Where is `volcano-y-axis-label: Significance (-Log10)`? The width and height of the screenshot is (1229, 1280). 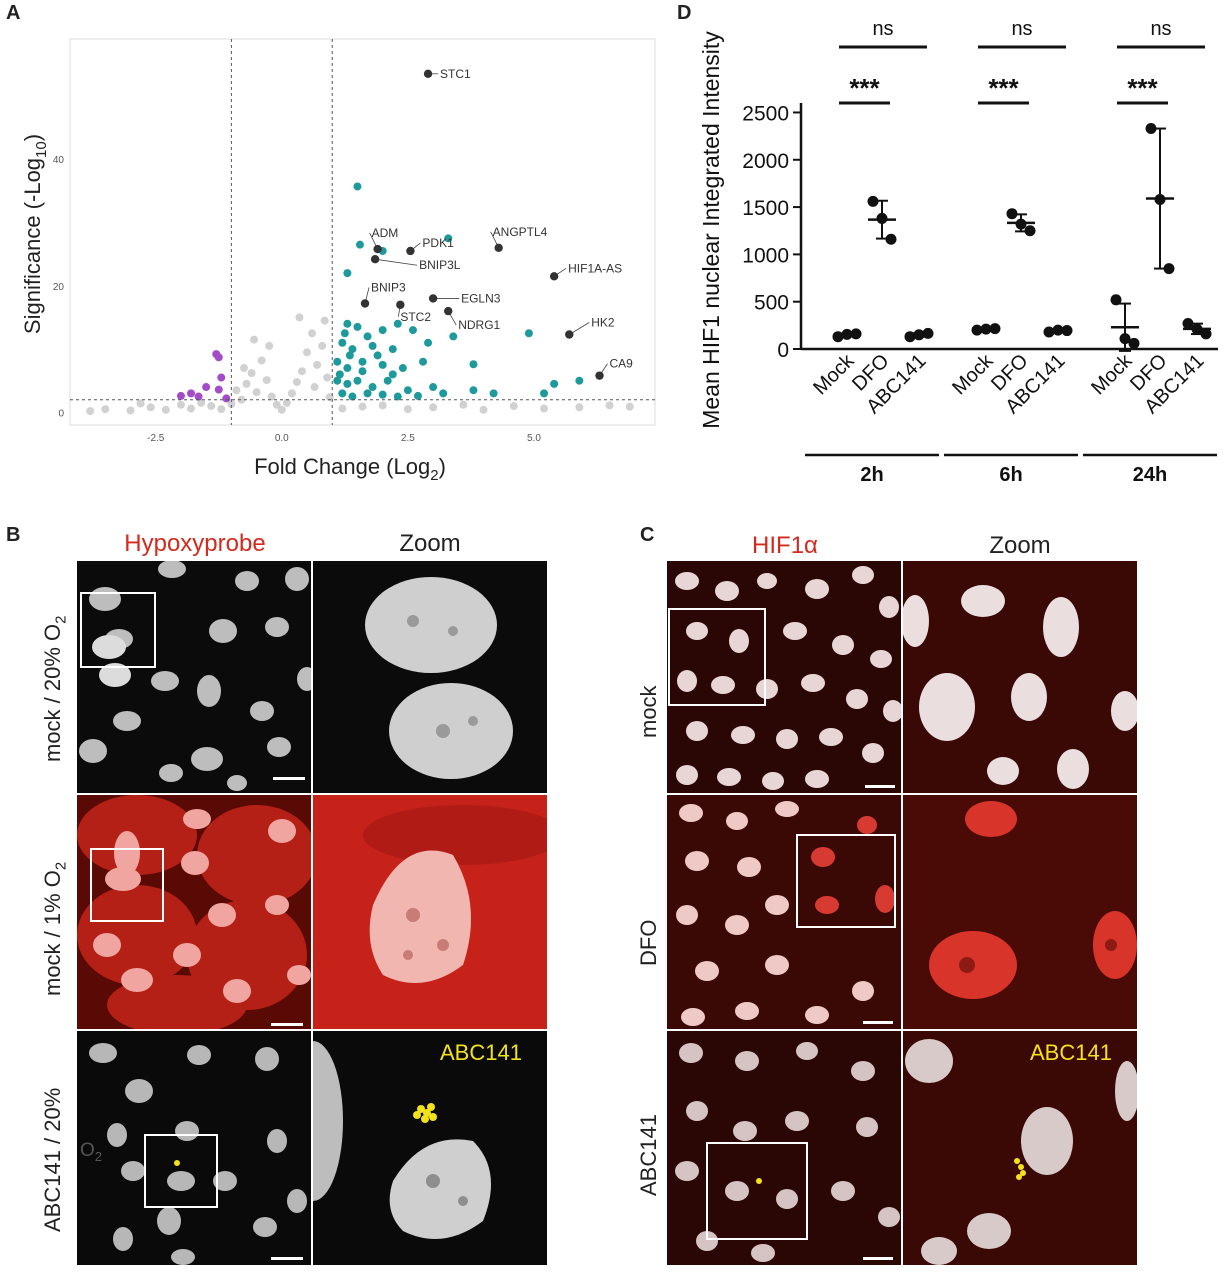
volcano-y-axis-label: Significance (-Log10) is located at coordinates (35, 234).